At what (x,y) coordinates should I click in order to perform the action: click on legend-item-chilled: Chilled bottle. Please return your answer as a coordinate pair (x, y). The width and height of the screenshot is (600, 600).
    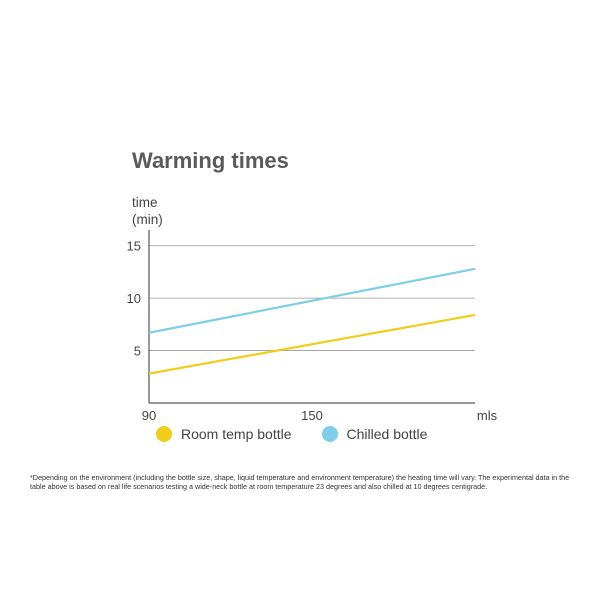
    Looking at the image, I should click on (374, 434).